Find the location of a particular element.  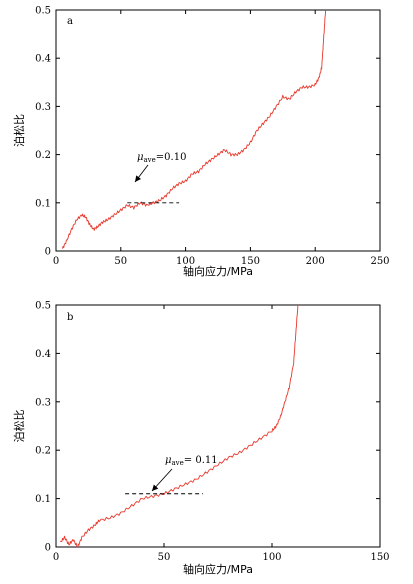

average-annotation: μave= 0.11 is located at coordinates (191, 461).